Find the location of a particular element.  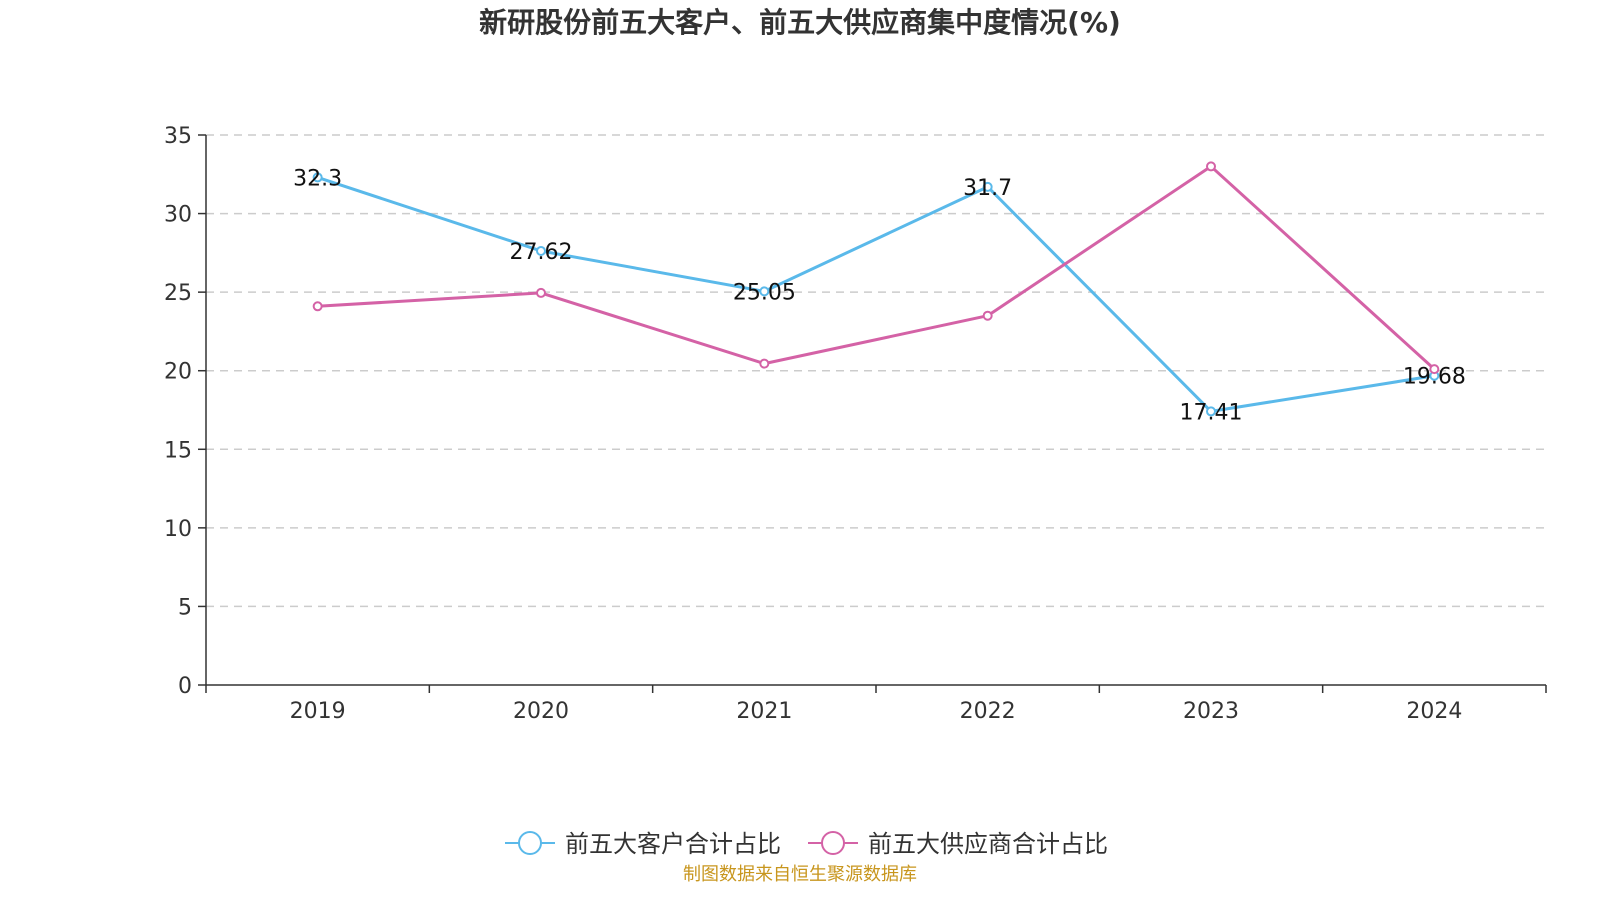

x-tick-label: 2023 is located at coordinates (1211, 711).